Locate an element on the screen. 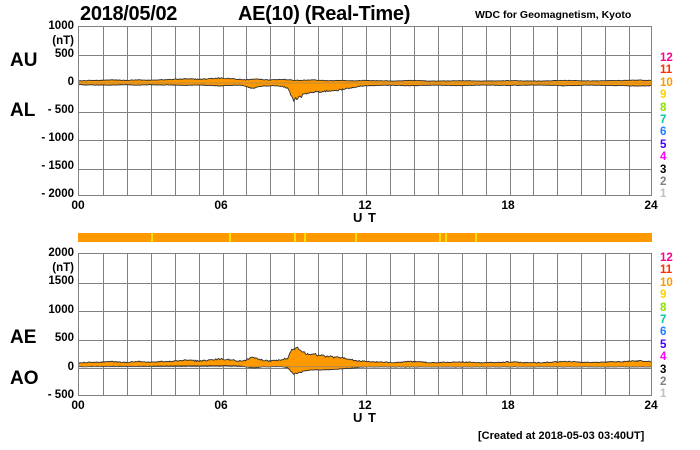  y-tick-top-2: 0 is located at coordinates (70, 82).